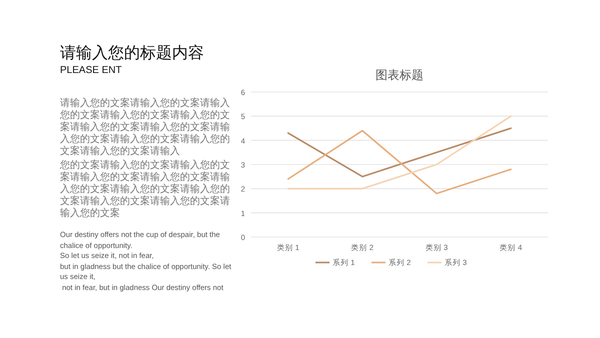 The width and height of the screenshot is (600, 338). Describe the element at coordinates (145, 190) in the screenshot. I see `text: 您的文案请输入您的文案请输入您的文案请输入您的文案请输入您的文案请输入您的文案请输入您的文案请输入您的文案请输入您的文案请输入您的文案请输入您的文案` at that location.